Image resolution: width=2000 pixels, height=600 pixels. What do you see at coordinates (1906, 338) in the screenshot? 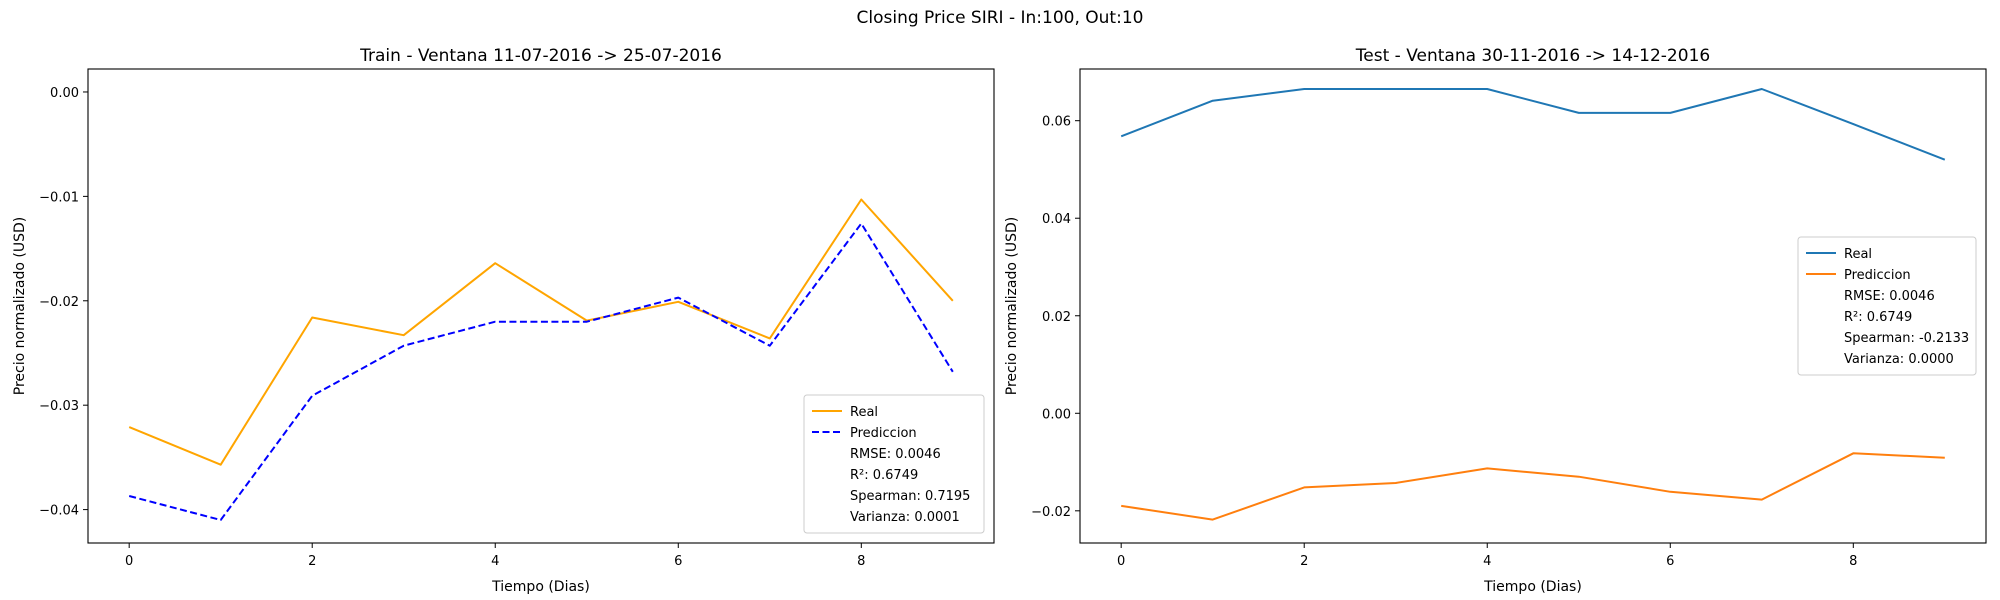
I see `legend-metric: Spearman: -0.2133` at bounding box center [1906, 338].